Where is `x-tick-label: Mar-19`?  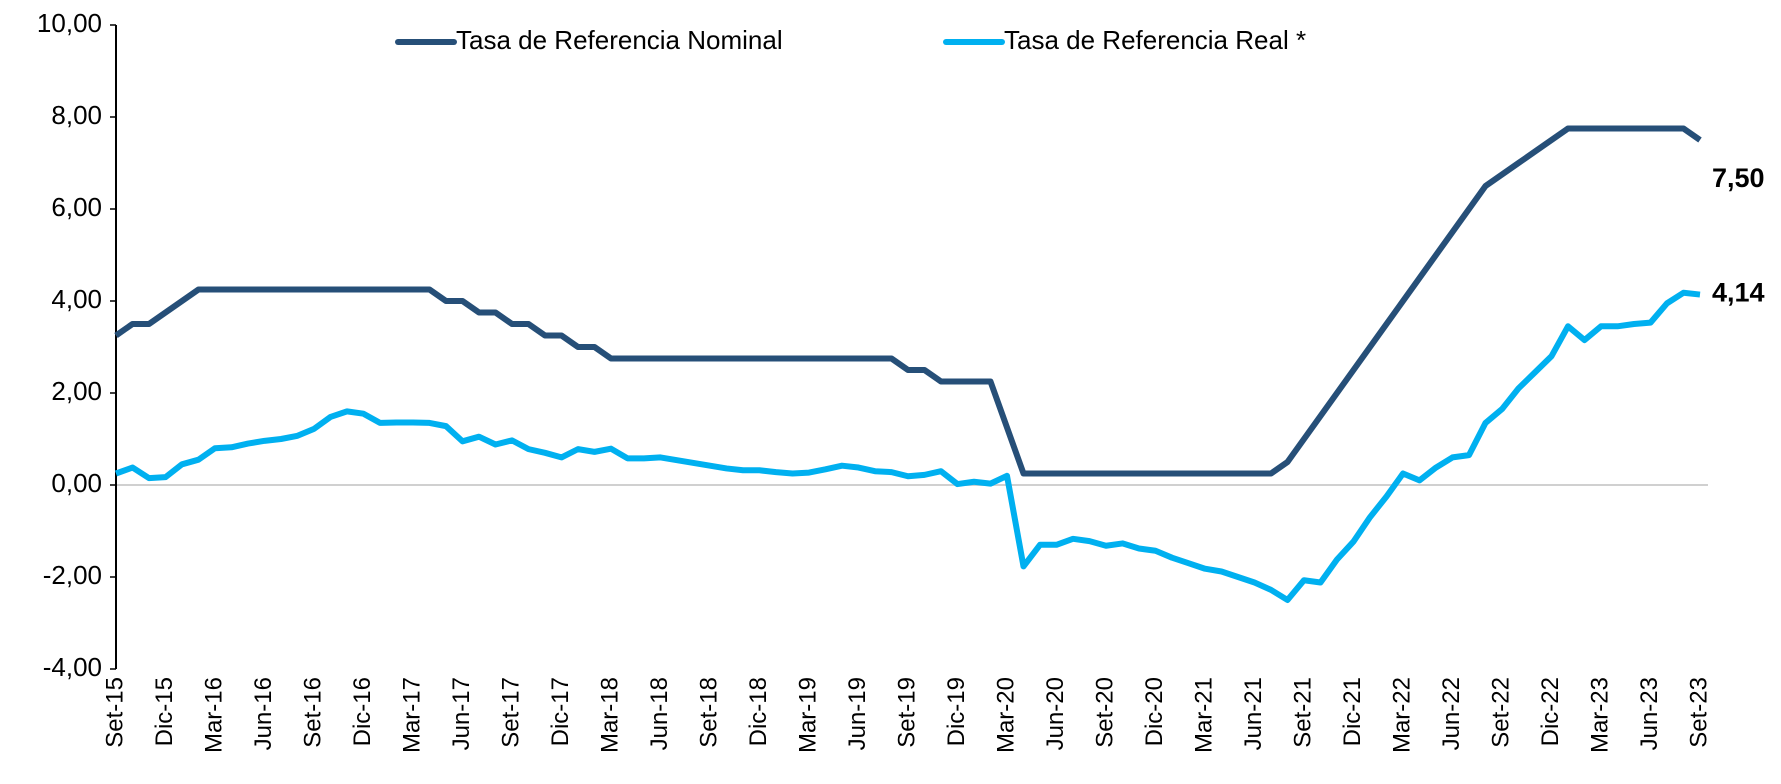 x-tick-label: Mar-19 is located at coordinates (807, 715).